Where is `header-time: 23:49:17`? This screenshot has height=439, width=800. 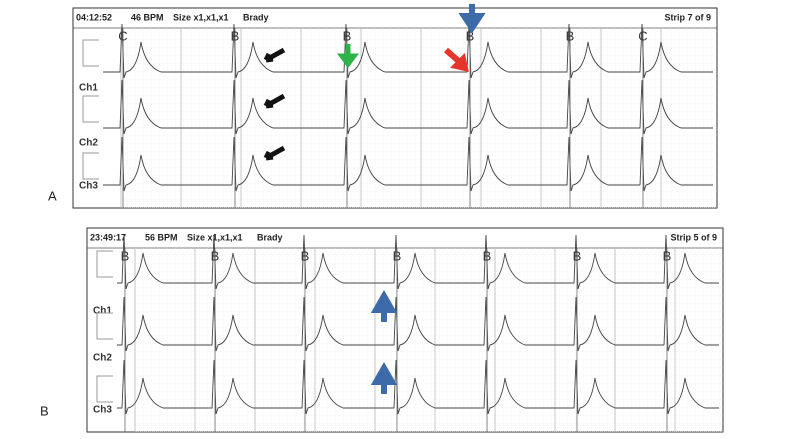
header-time: 23:49:17 is located at coordinates (108, 237).